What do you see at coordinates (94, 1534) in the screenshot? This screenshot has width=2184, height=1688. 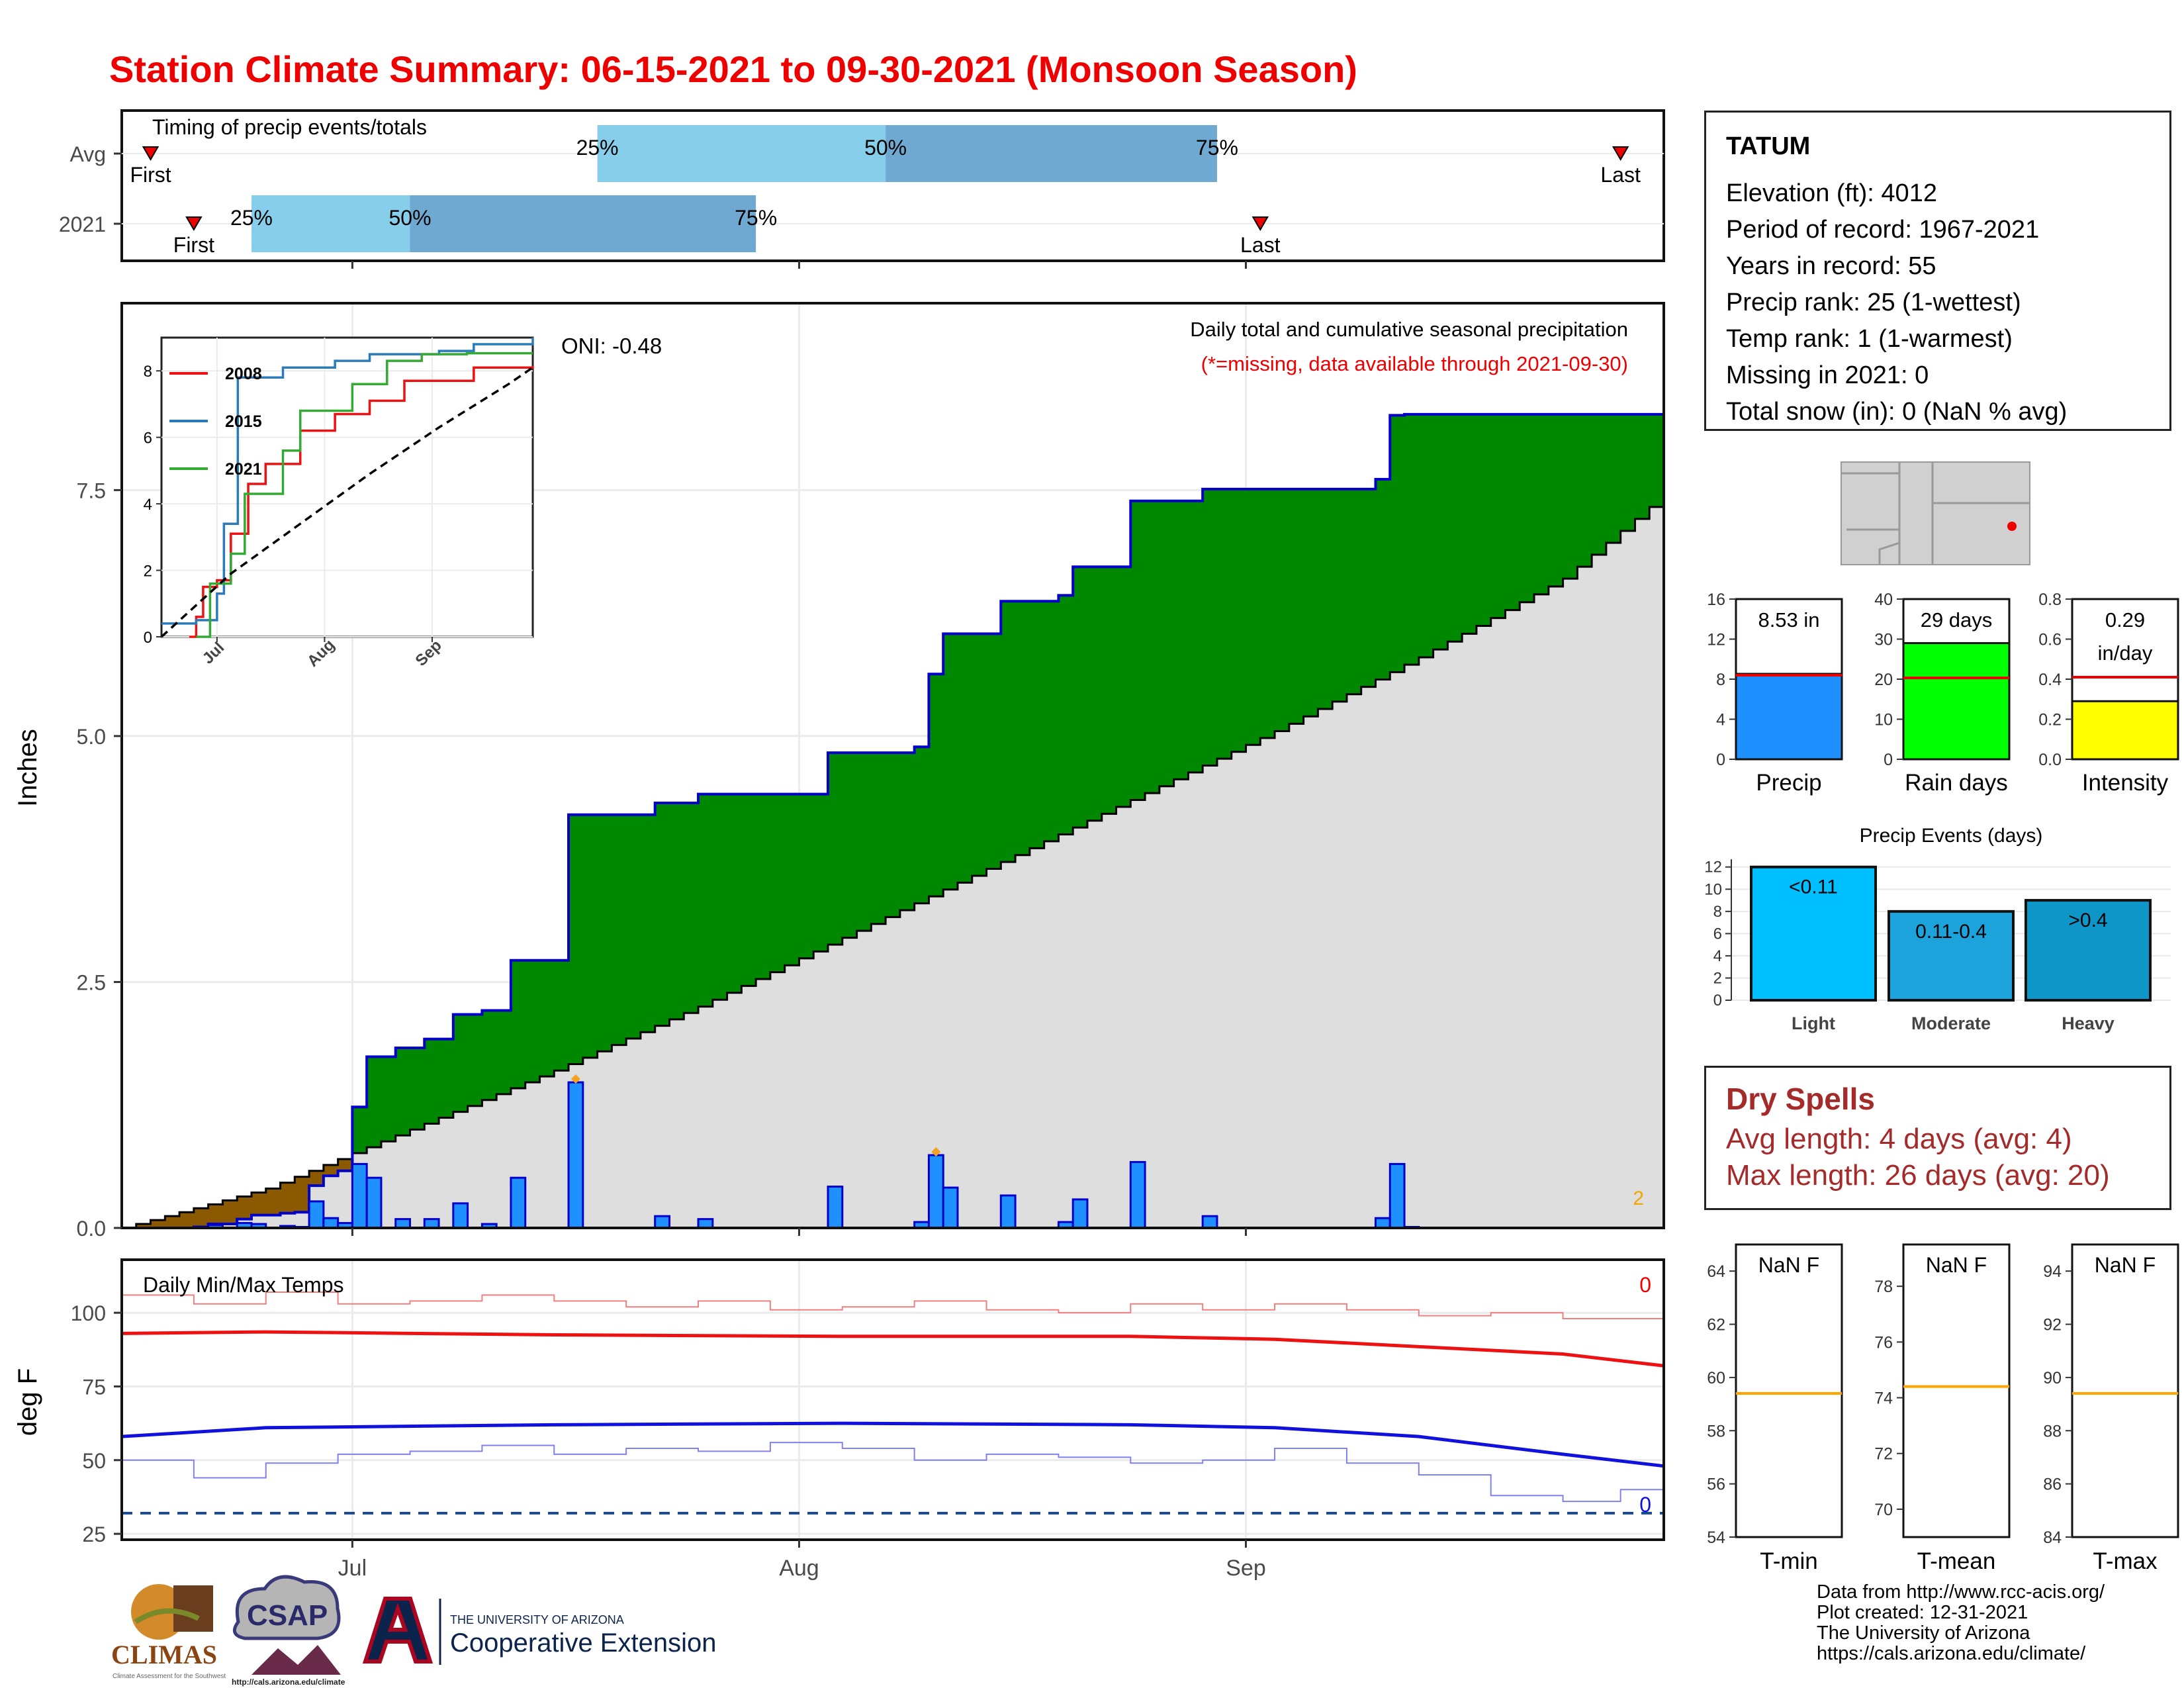 I see `temp-ytick-label: 25` at bounding box center [94, 1534].